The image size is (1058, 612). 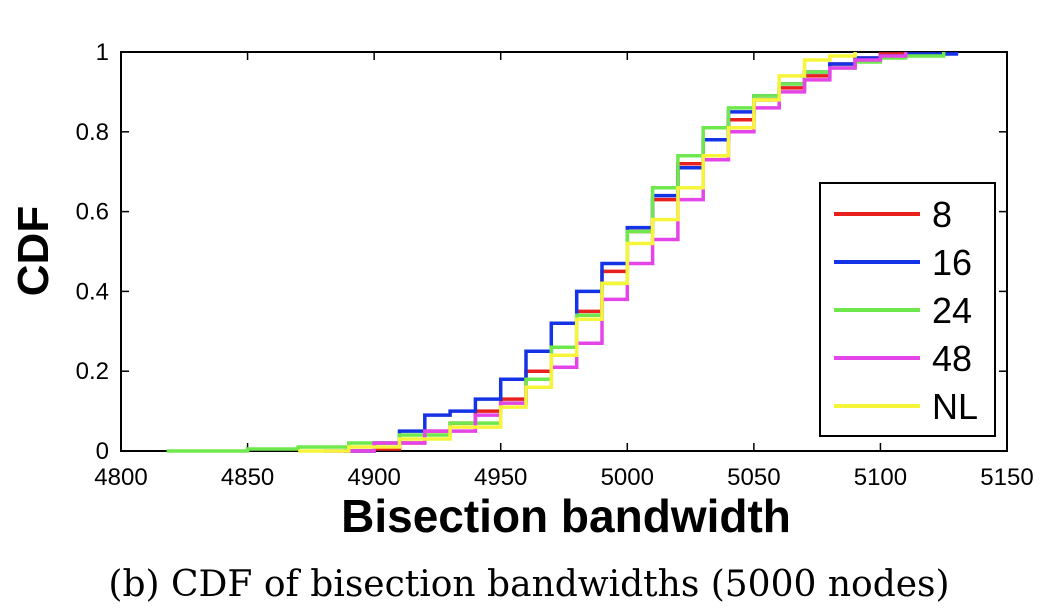 What do you see at coordinates (952, 310) in the screenshot?
I see `legend-label: 24` at bounding box center [952, 310].